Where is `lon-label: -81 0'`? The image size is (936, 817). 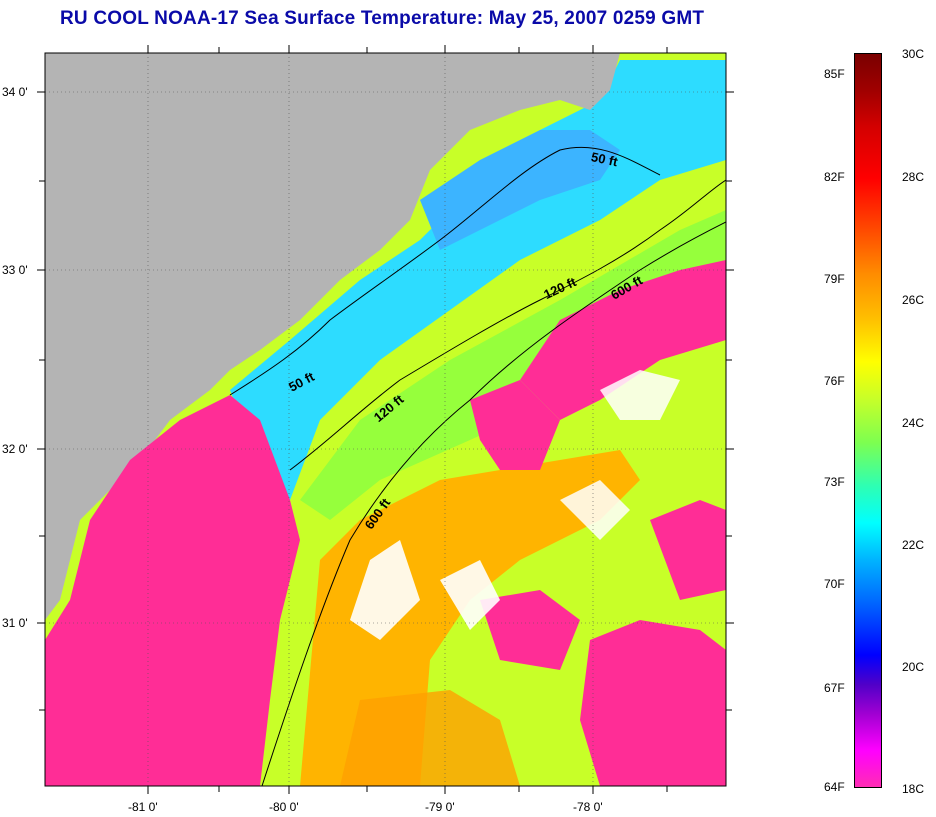
lon-label: -81 0' is located at coordinates (143, 807).